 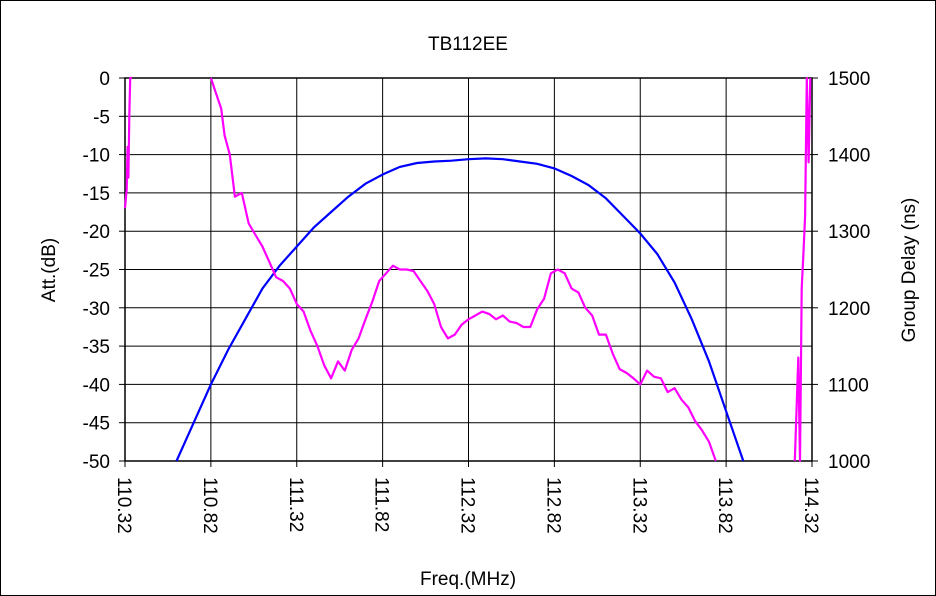 What do you see at coordinates (848, 385) in the screenshot?
I see `right-tick-label: 1100` at bounding box center [848, 385].